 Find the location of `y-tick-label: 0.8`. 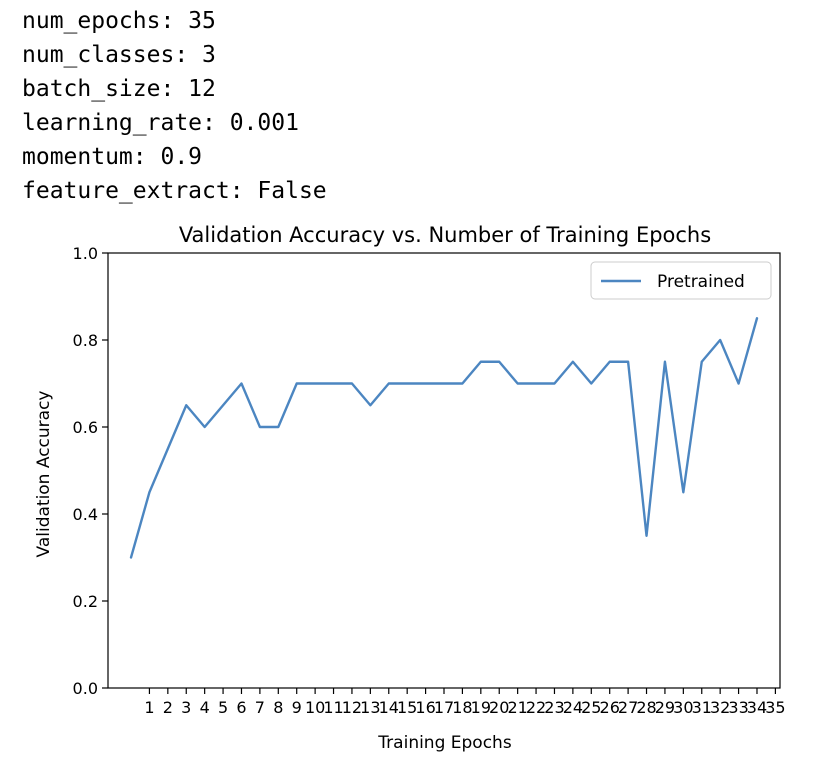

y-tick-label: 0.8 is located at coordinates (85, 340).